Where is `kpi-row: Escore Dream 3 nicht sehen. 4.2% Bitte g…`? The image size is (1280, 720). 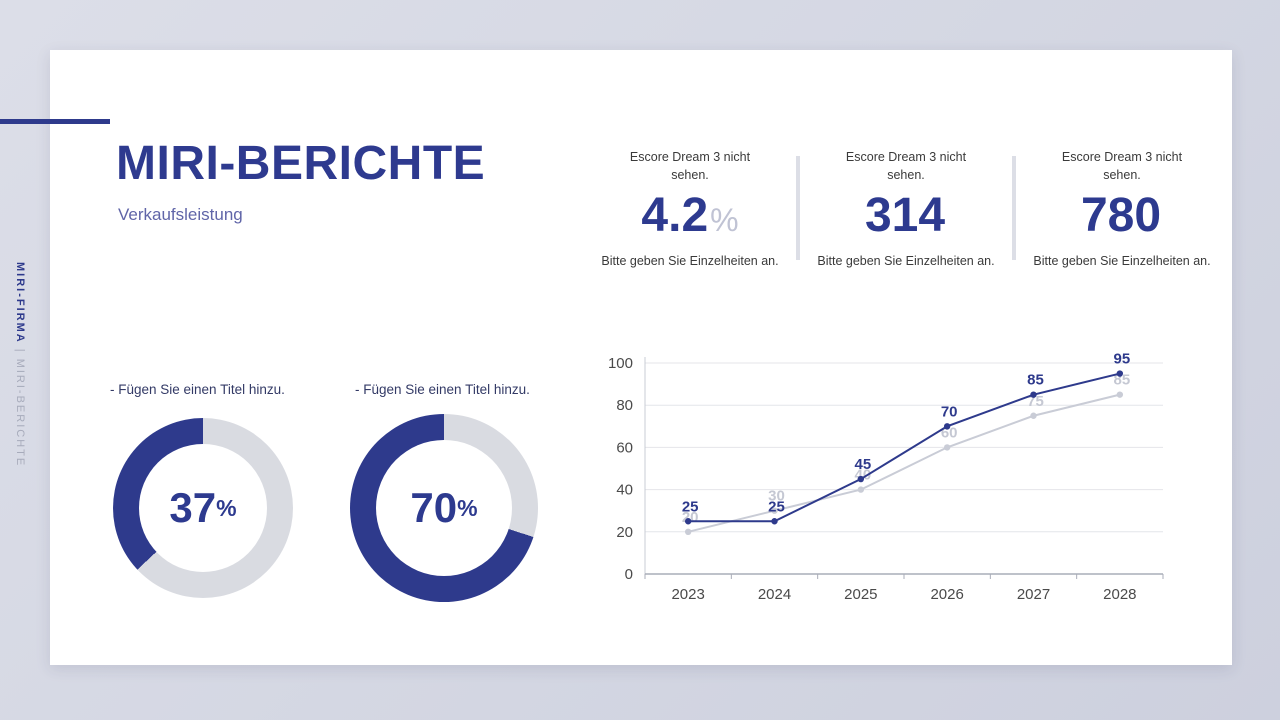
kpi-row: Escore Dream 3 nicht sehen. 4.2% Bitte g… is located at coordinates (906, 208).